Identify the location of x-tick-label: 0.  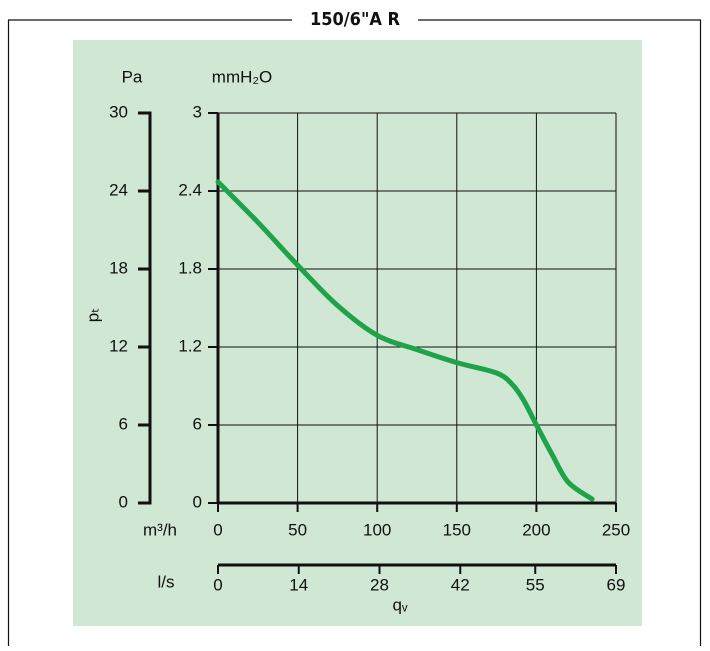
(217, 529).